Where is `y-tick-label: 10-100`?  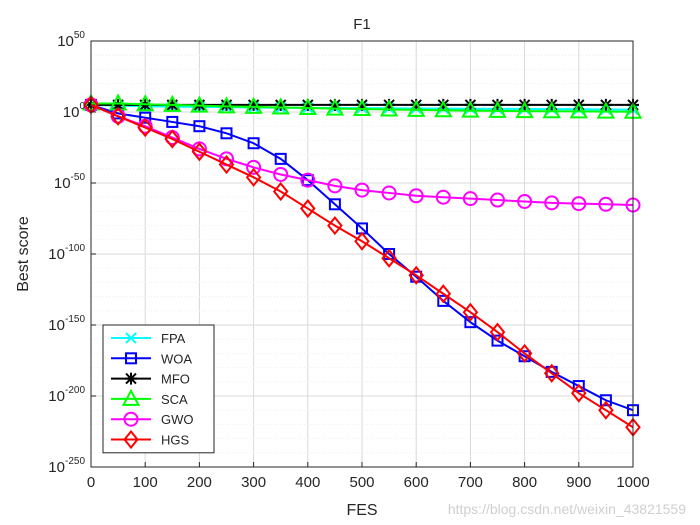 y-tick-label: 10-100 is located at coordinates (66, 253).